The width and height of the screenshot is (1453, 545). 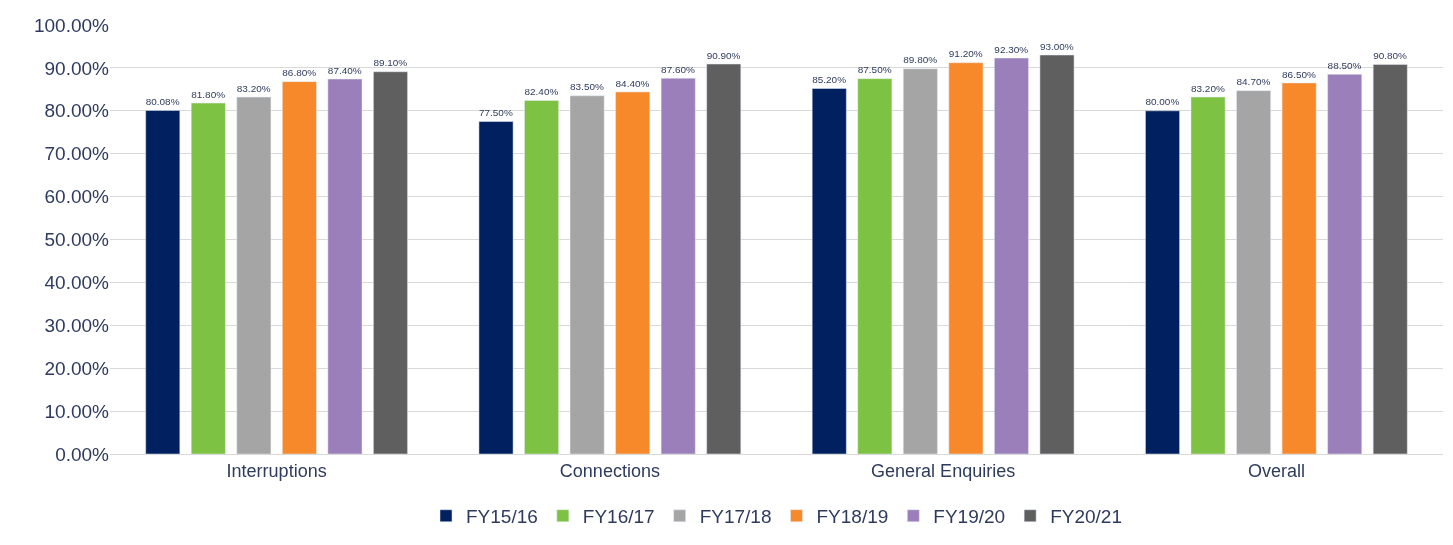 I want to click on y-tick-label: 80.00%, so click(x=77, y=111).